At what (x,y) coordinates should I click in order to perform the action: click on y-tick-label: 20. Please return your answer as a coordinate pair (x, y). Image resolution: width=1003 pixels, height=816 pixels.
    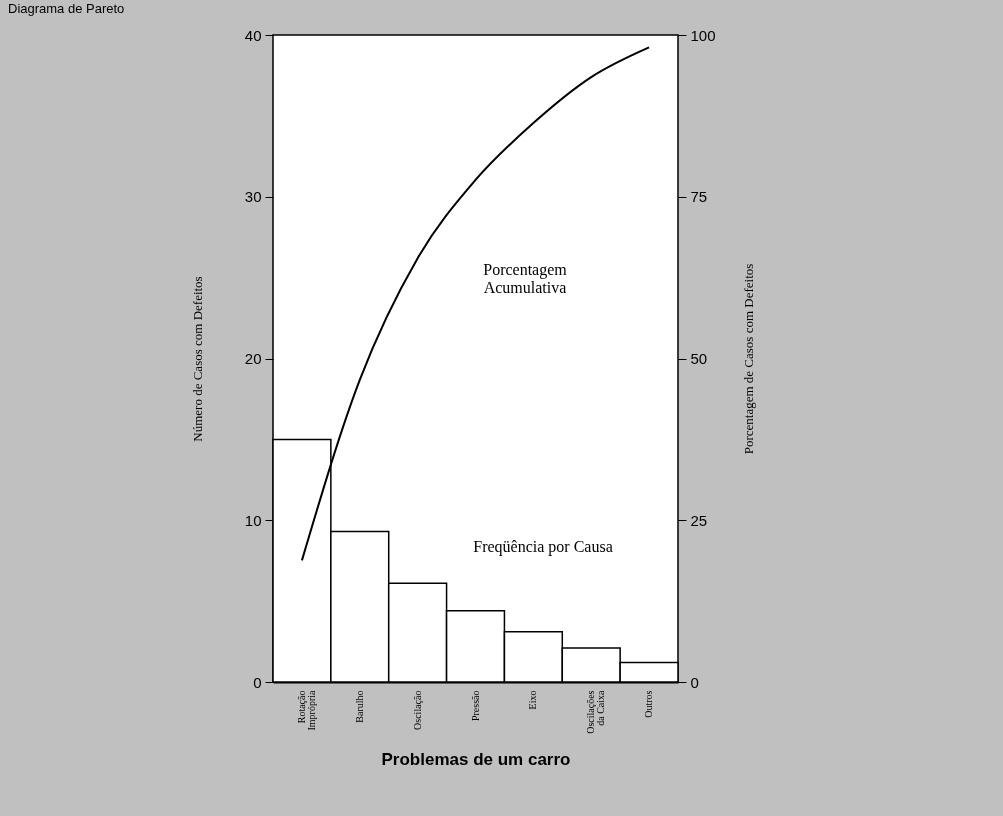
    Looking at the image, I should click on (253, 358).